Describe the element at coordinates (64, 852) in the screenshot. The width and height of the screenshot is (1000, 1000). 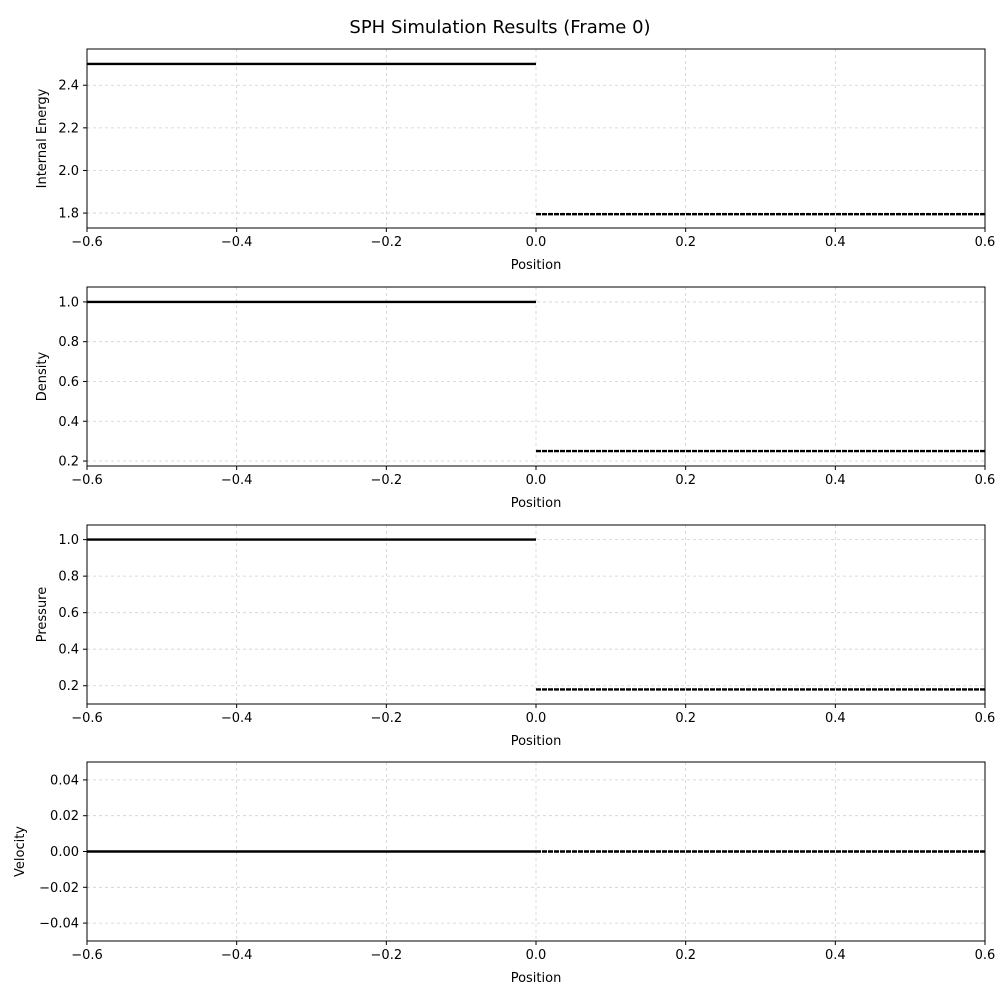
I see `y-tick-label: 0.00` at that location.